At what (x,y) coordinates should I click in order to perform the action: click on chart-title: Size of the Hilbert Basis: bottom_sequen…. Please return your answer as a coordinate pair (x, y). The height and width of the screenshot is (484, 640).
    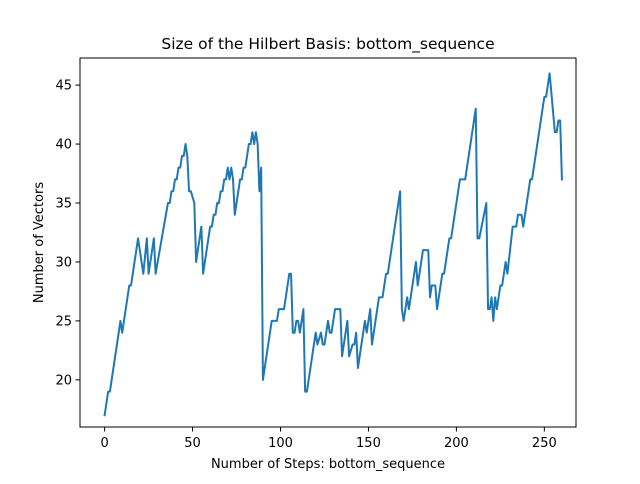
    Looking at the image, I should click on (327, 44).